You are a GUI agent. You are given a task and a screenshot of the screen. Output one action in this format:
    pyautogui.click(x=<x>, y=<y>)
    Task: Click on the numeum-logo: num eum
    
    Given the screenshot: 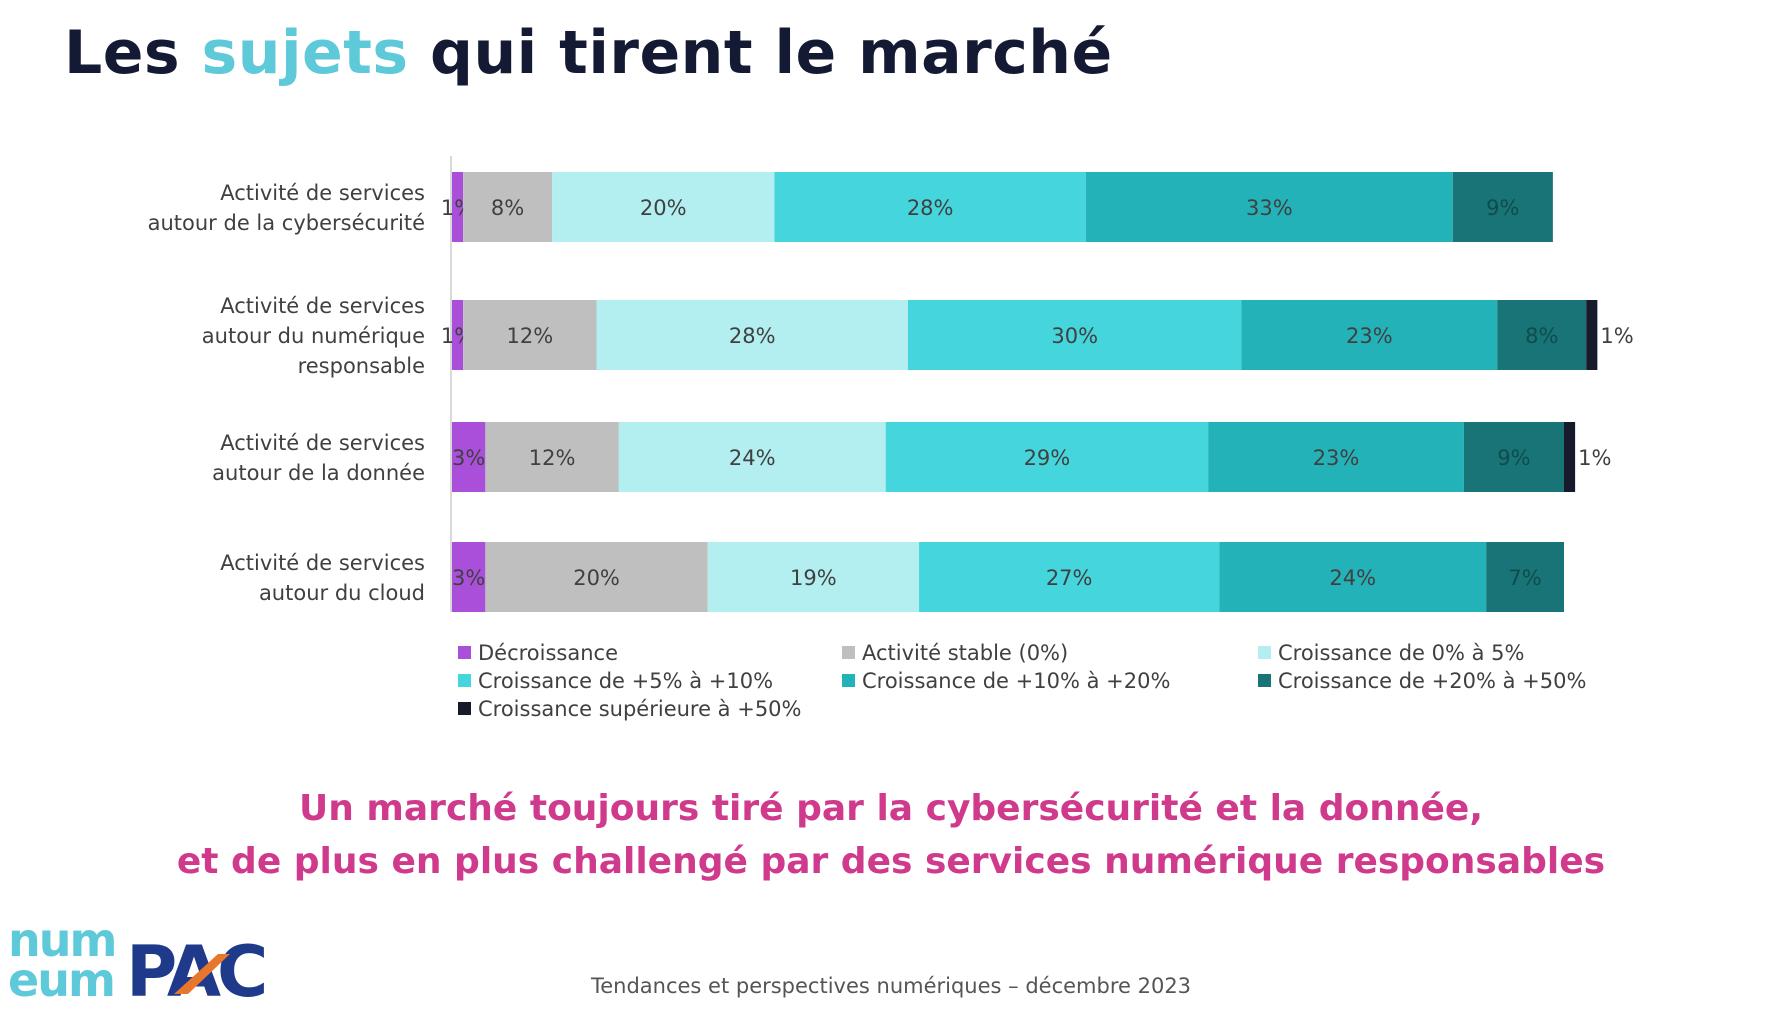 What is the action you would take?
    pyautogui.click(x=62, y=960)
    